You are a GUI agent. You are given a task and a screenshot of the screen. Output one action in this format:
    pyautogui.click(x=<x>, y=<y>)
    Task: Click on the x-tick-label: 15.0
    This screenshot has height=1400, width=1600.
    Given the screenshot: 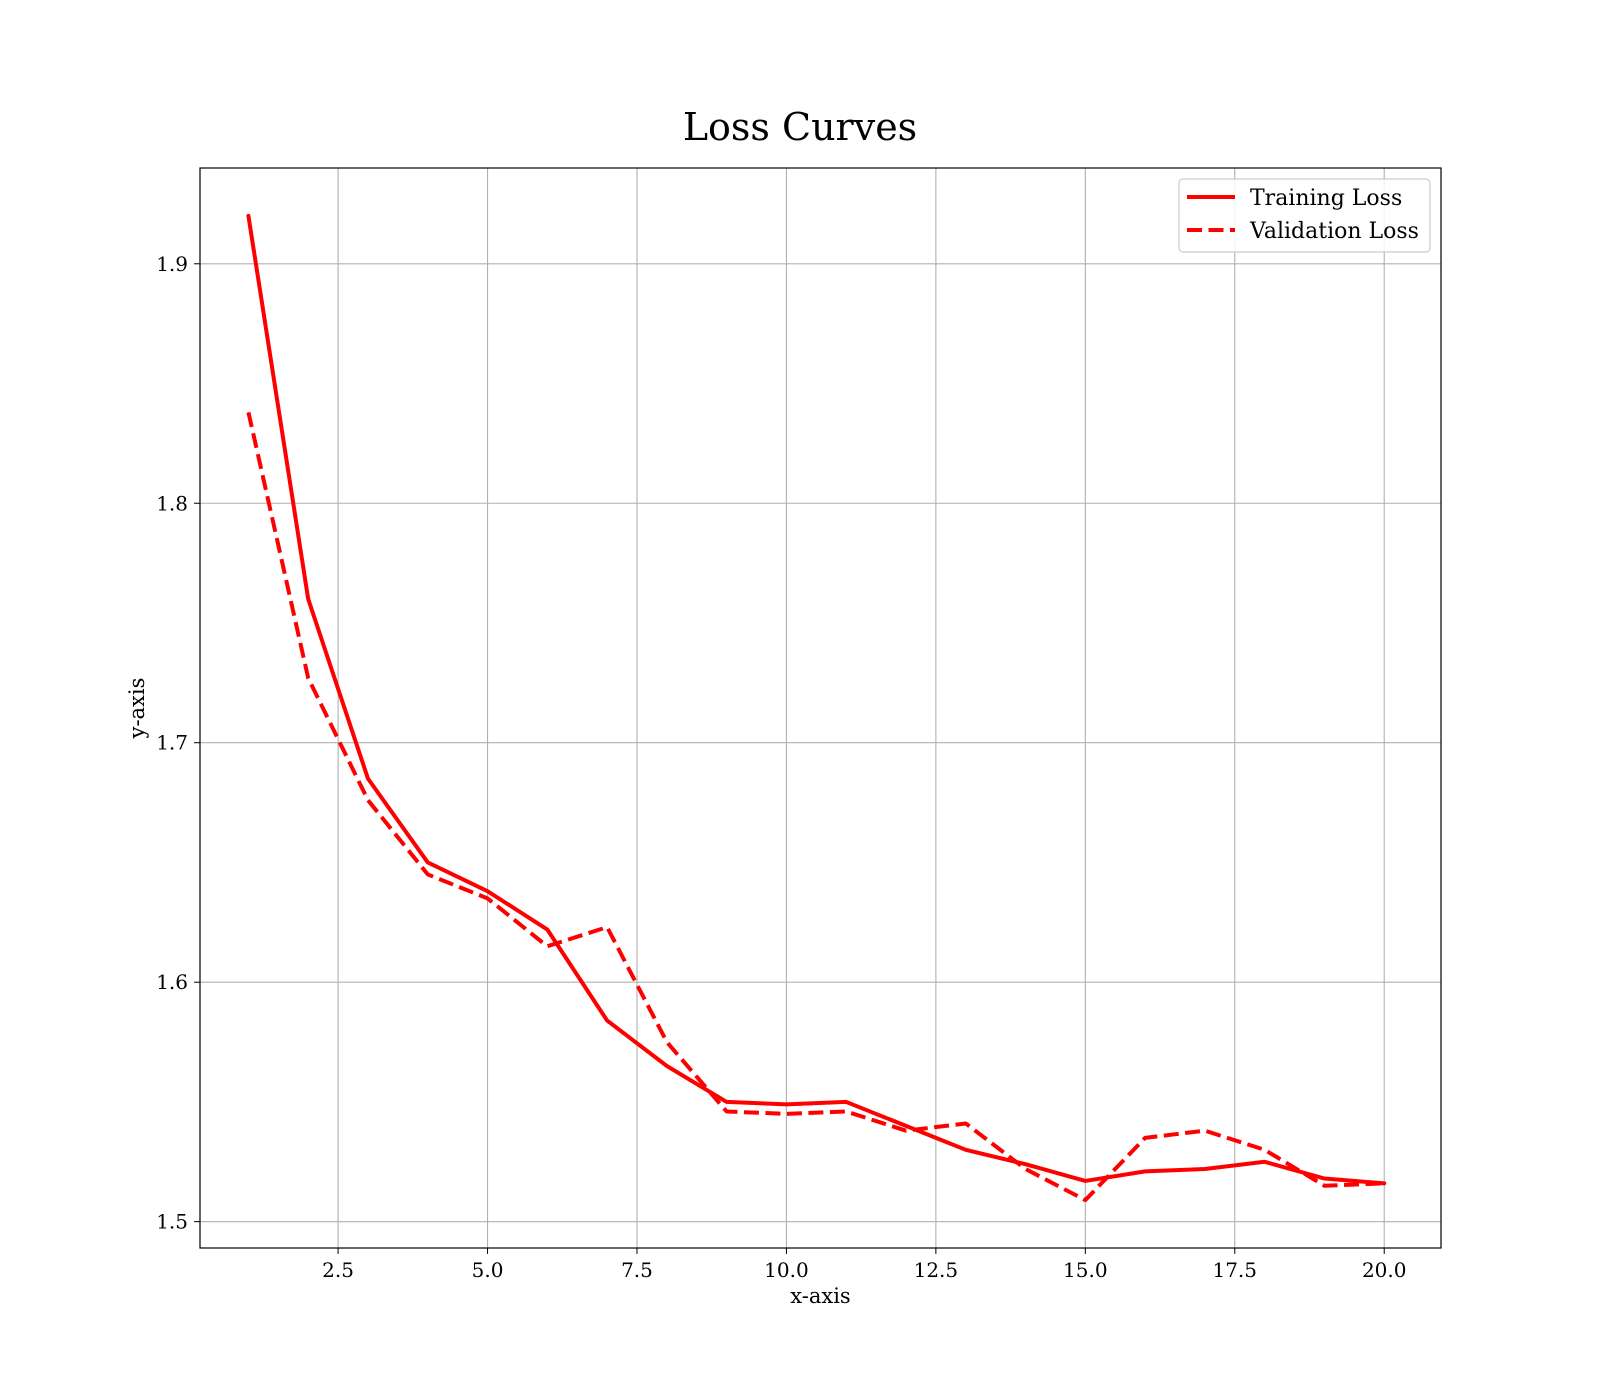 What is the action you would take?
    pyautogui.click(x=1085, y=1270)
    